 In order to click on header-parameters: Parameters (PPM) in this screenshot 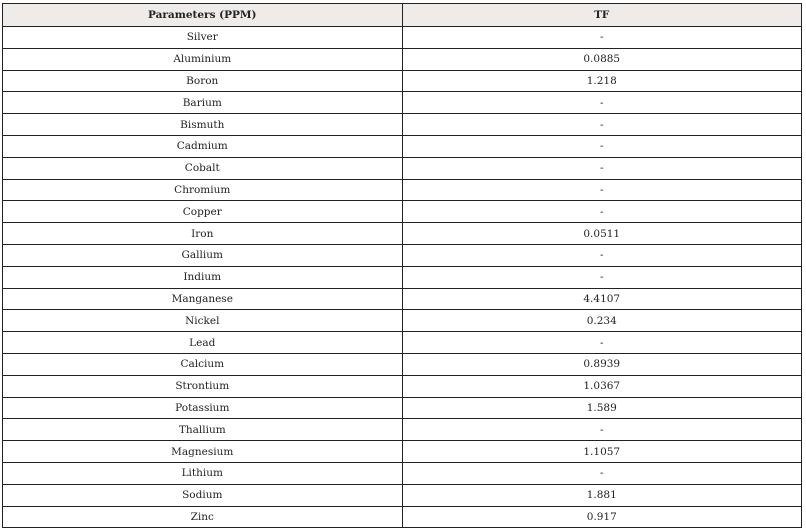, I will do `click(202, 15)`.